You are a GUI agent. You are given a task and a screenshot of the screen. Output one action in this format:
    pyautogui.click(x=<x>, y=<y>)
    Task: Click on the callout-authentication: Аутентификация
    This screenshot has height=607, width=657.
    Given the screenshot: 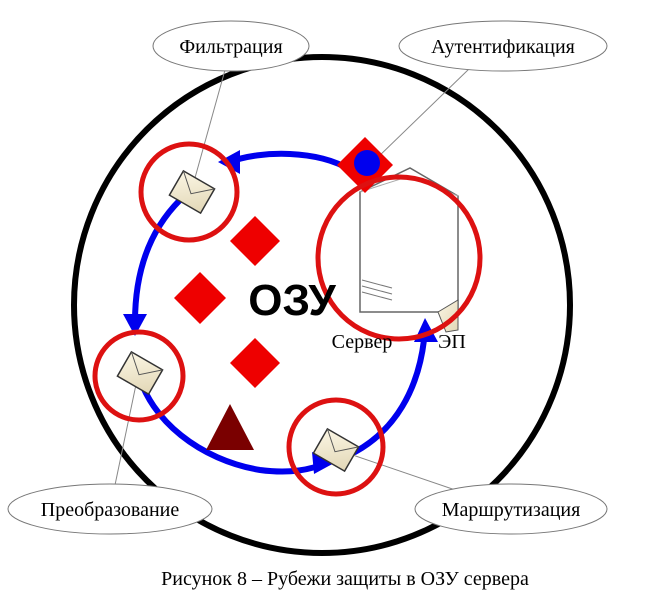 What is the action you would take?
    pyautogui.click(x=503, y=46)
    